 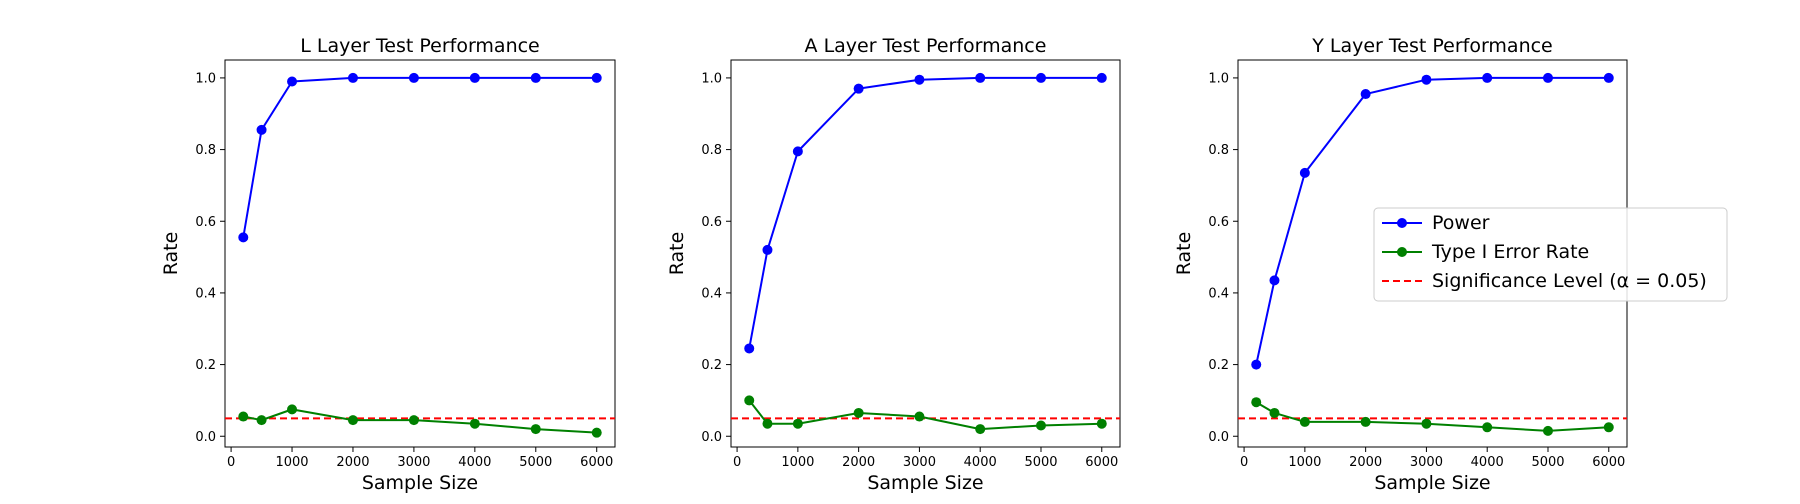 I want to click on y-axis-label: Rate, so click(x=677, y=254).